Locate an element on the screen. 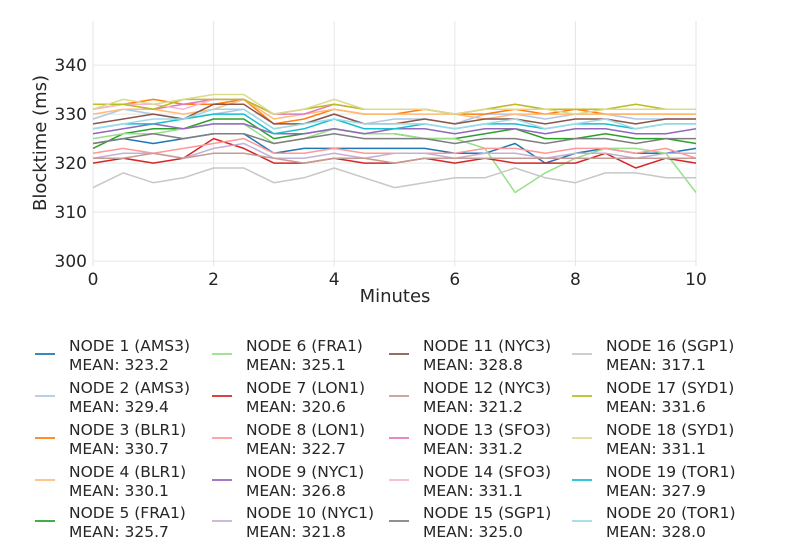 The height and width of the screenshot is (554, 789). legend-name-node-1: NODE 1 (AMS3) is located at coordinates (129, 346).